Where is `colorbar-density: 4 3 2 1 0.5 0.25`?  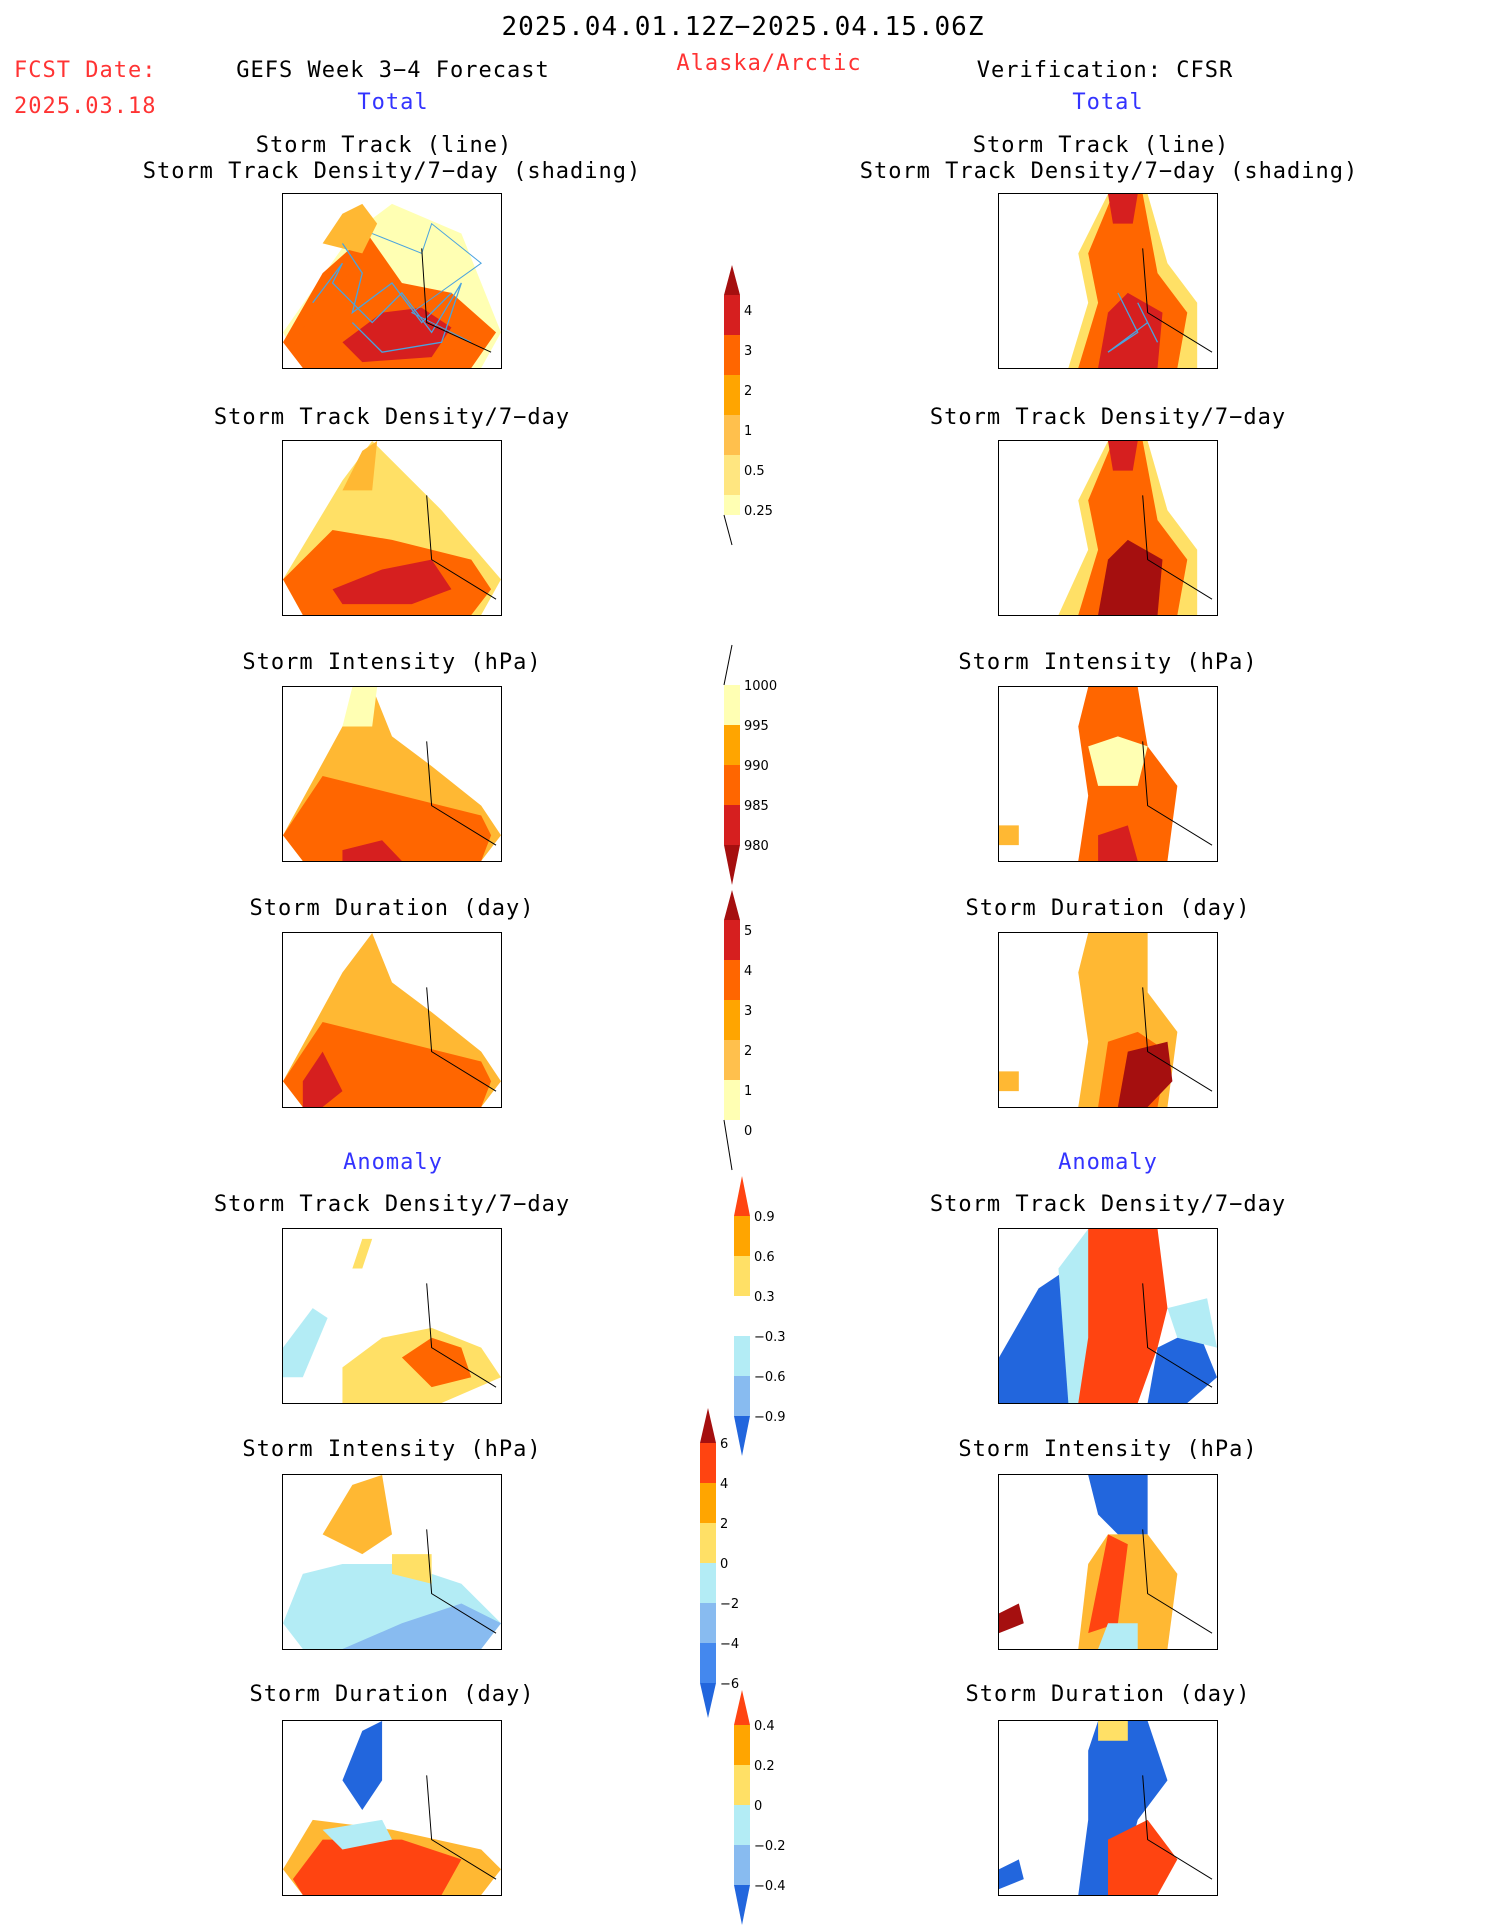
colorbar-density: 4 3 2 1 0.5 0.25 is located at coordinates (758, 405).